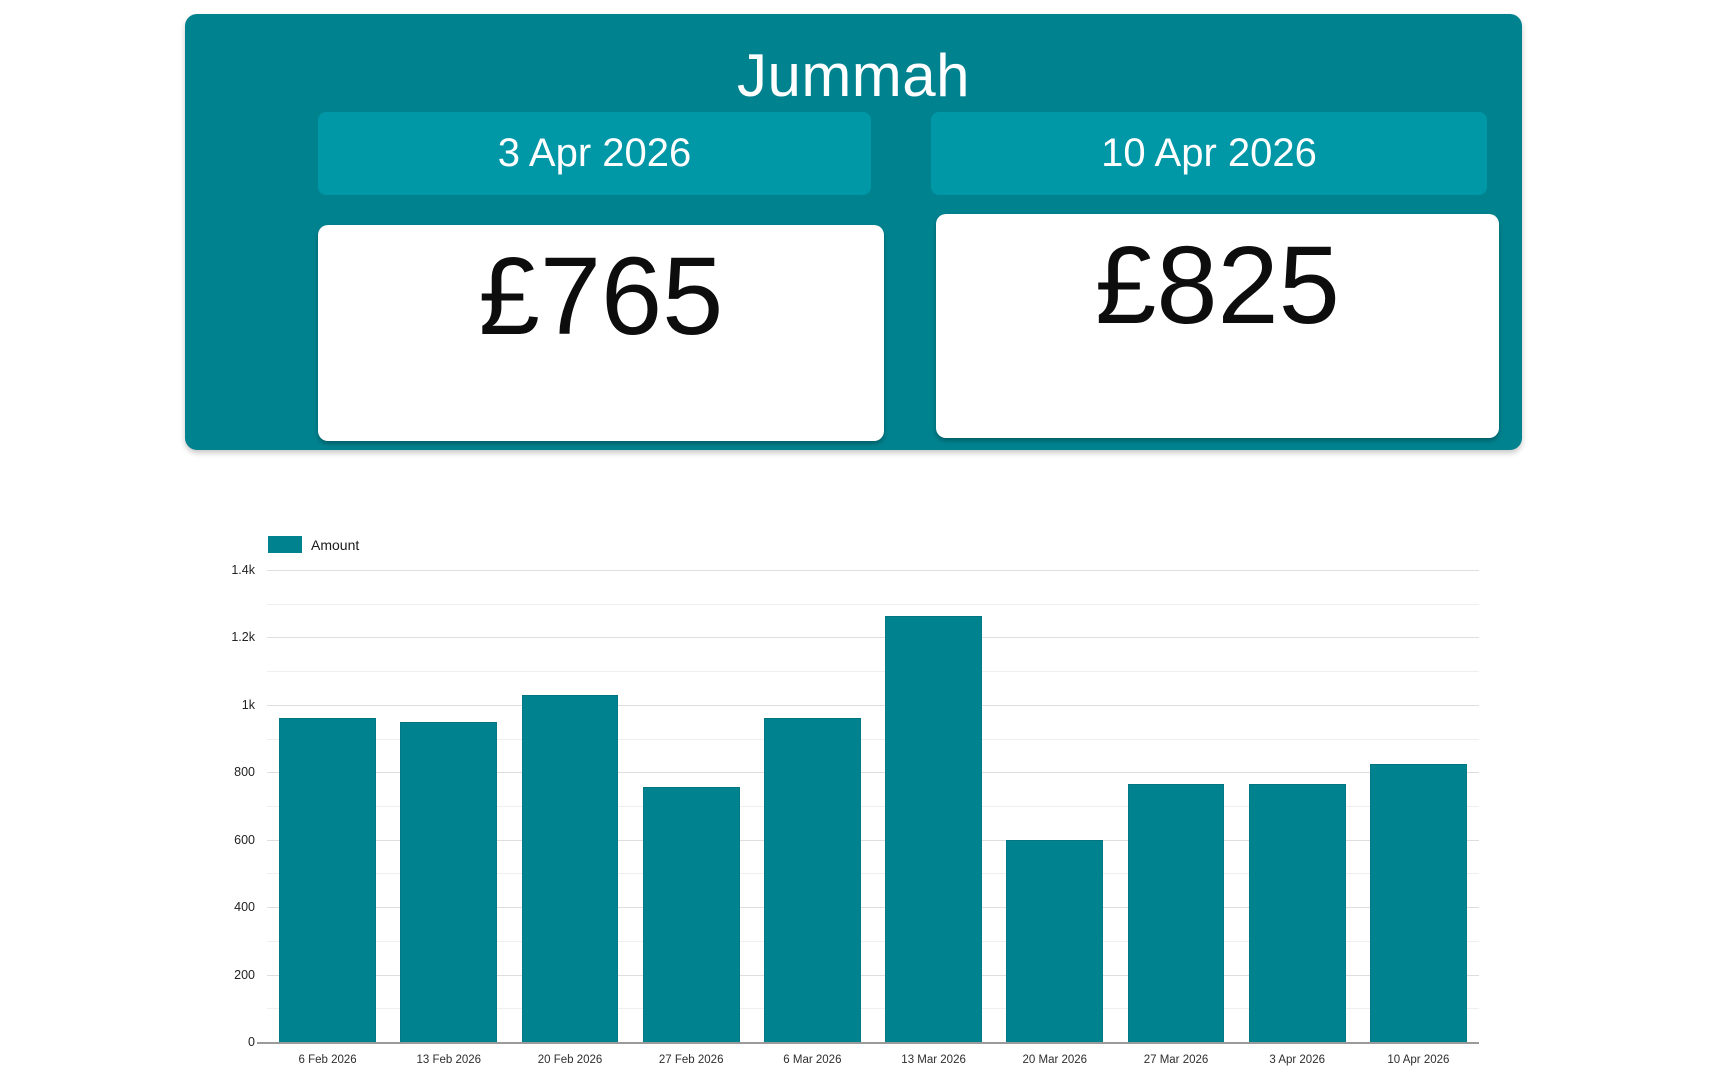 The height and width of the screenshot is (1080, 1712). What do you see at coordinates (1418, 1060) in the screenshot?
I see `x-axis-label: 10 Apr 2026` at bounding box center [1418, 1060].